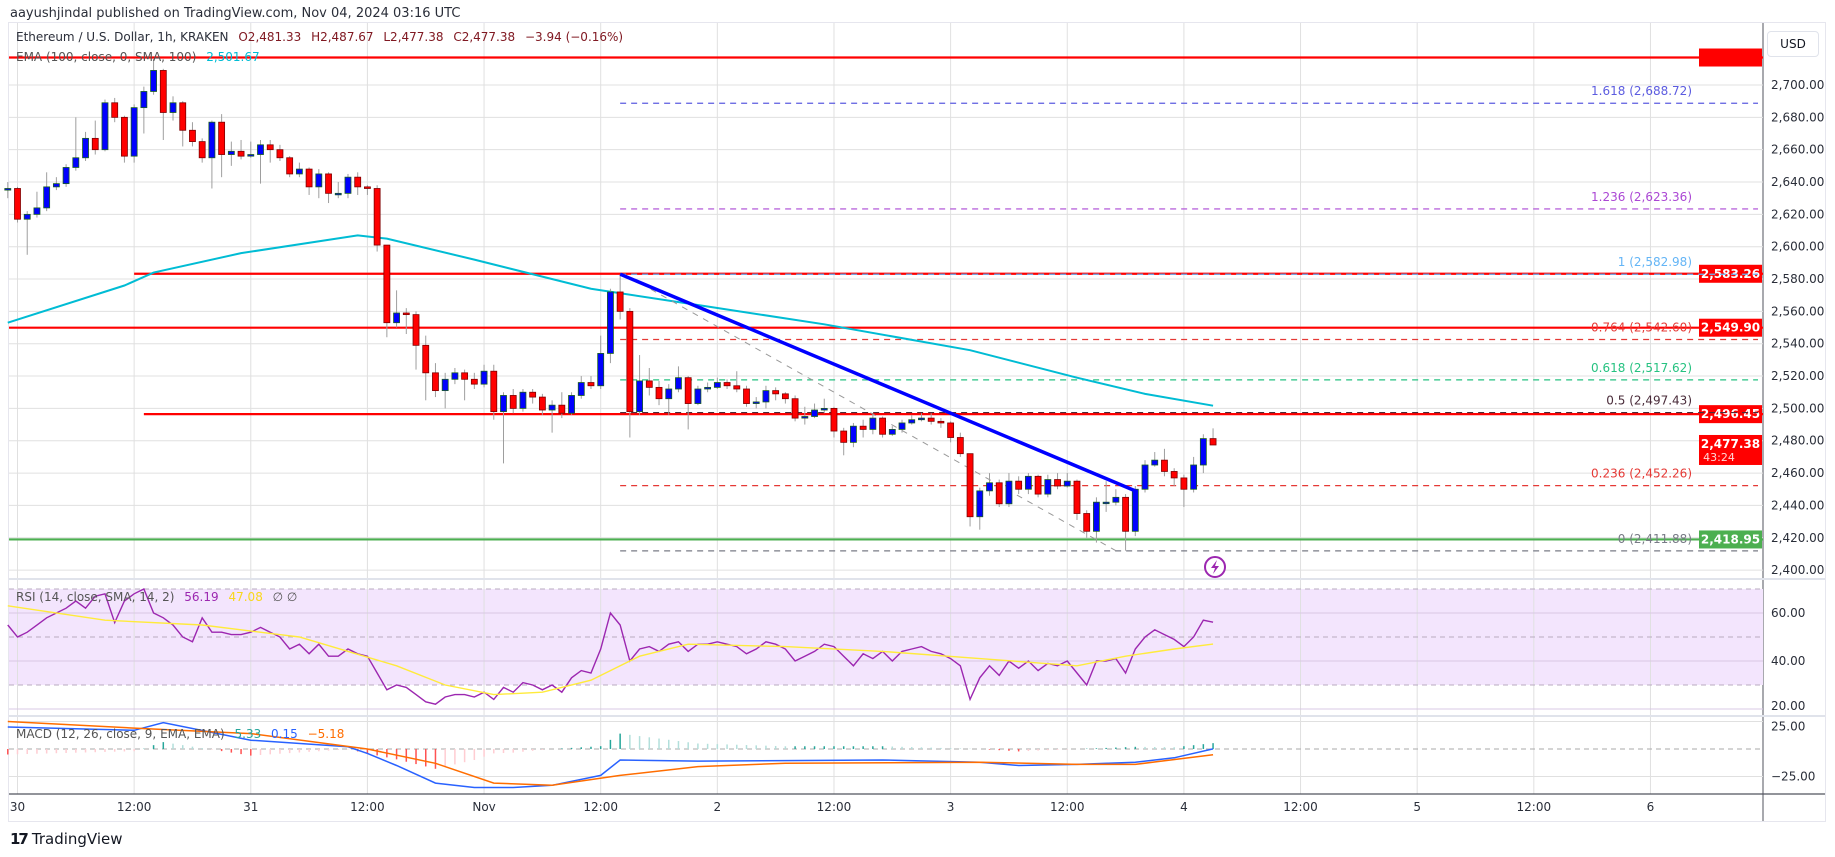  I want to click on time-tick-label: Nov, so click(483, 807).